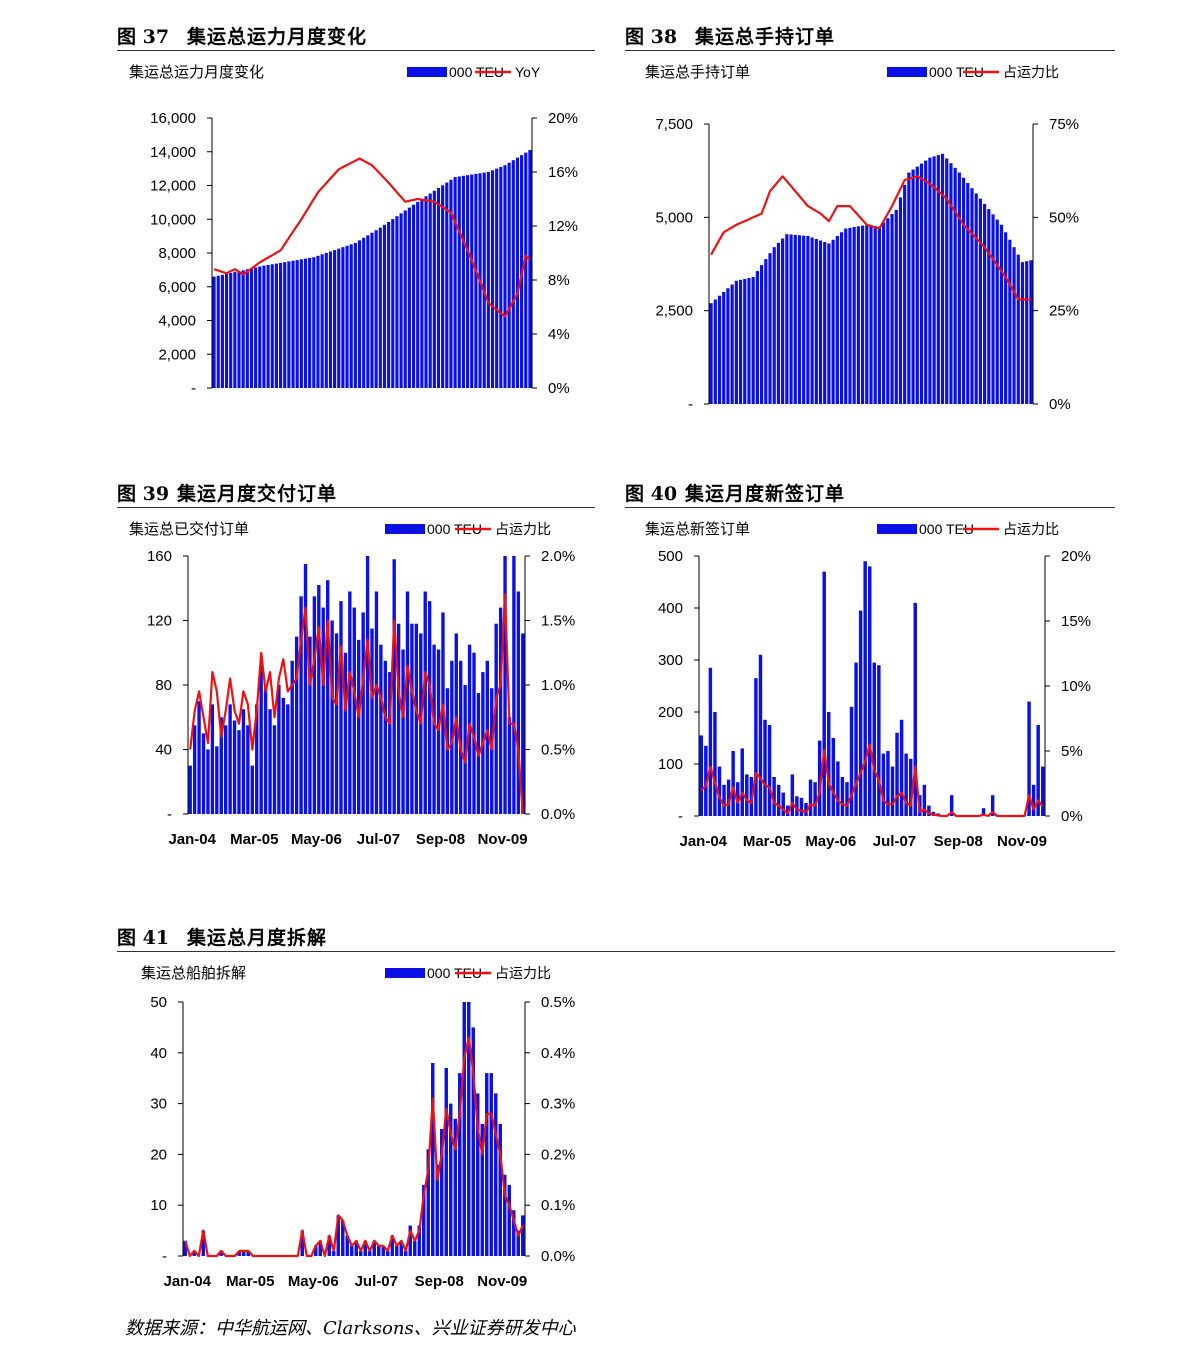 Image resolution: width=1191 pixels, height=1358 pixels. I want to click on left-tick-label: 7,500, so click(674, 124).